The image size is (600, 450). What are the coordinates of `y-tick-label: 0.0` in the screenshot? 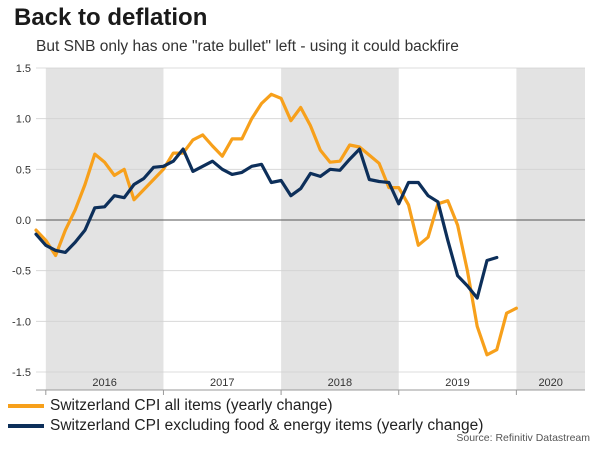 It's located at (23, 221).